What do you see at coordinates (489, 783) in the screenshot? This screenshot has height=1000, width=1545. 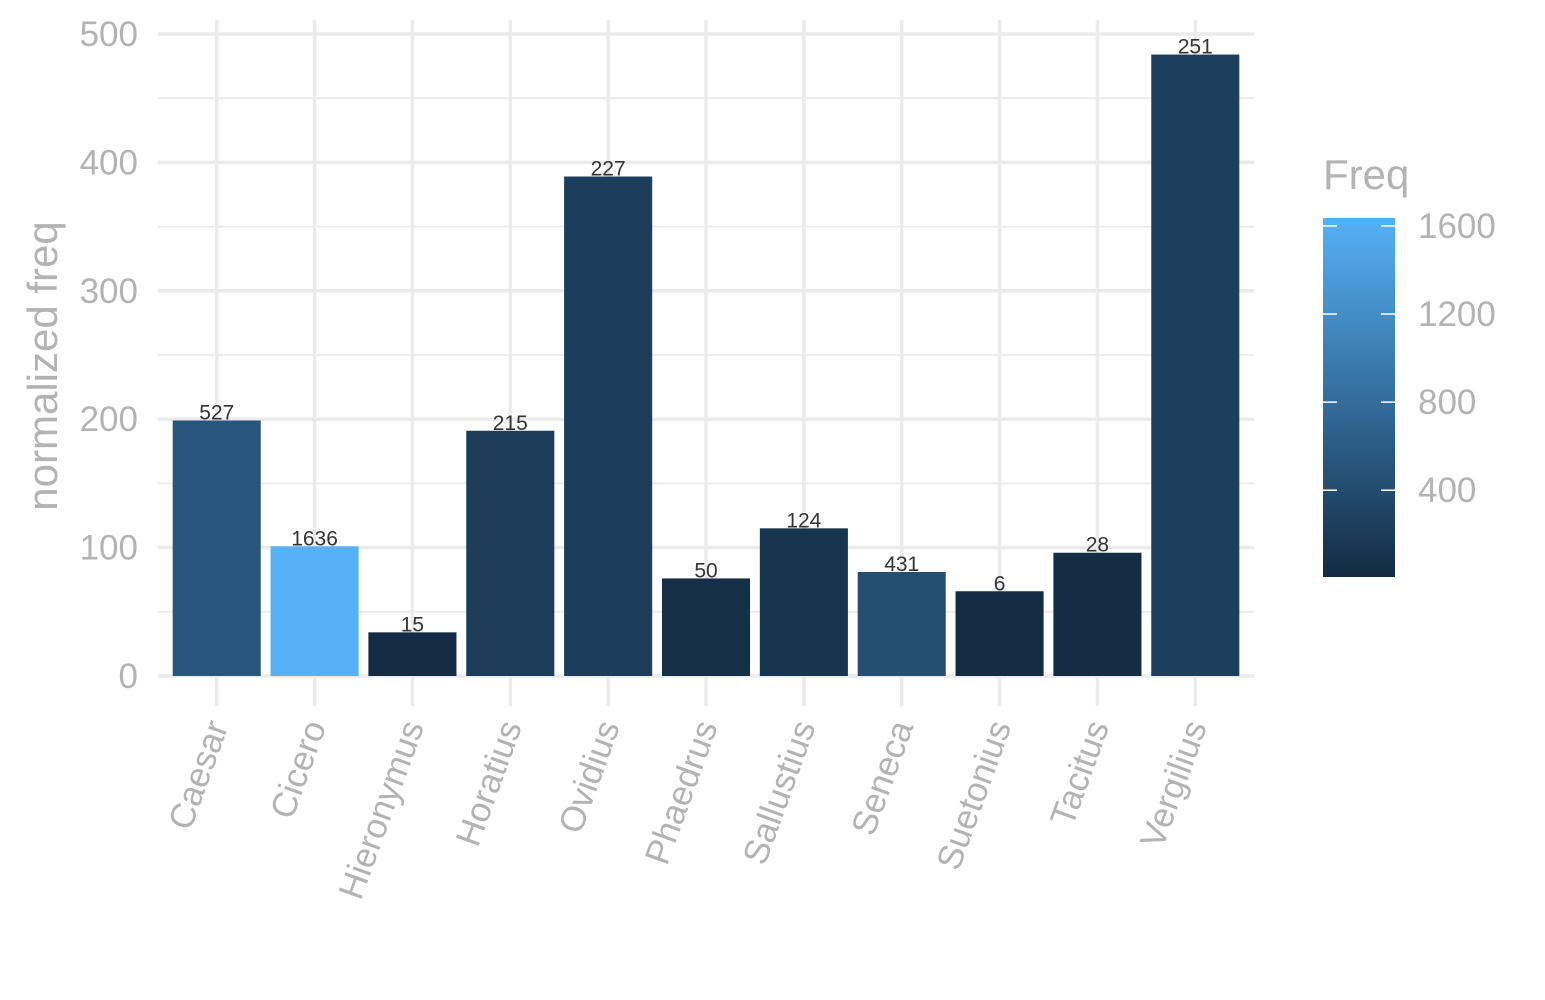 I see `x-tick-label: Horatius` at bounding box center [489, 783].